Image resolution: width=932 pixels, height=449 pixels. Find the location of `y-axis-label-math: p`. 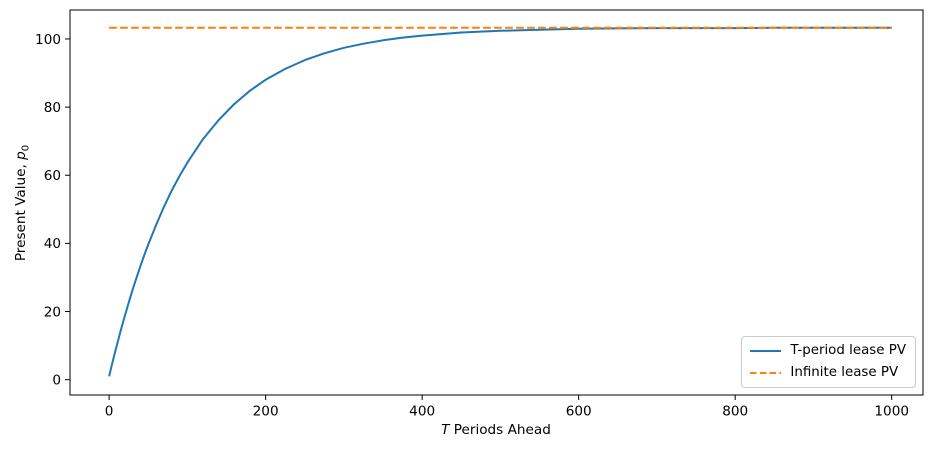

y-axis-label-math: p is located at coordinates (21, 155).